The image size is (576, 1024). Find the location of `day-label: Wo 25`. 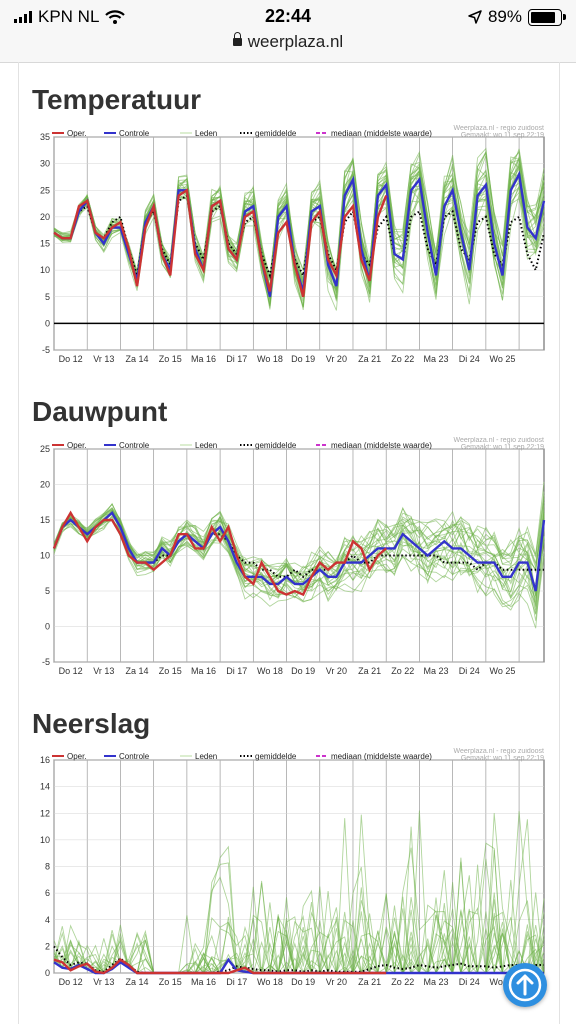

day-label: Wo 25 is located at coordinates (503, 359).